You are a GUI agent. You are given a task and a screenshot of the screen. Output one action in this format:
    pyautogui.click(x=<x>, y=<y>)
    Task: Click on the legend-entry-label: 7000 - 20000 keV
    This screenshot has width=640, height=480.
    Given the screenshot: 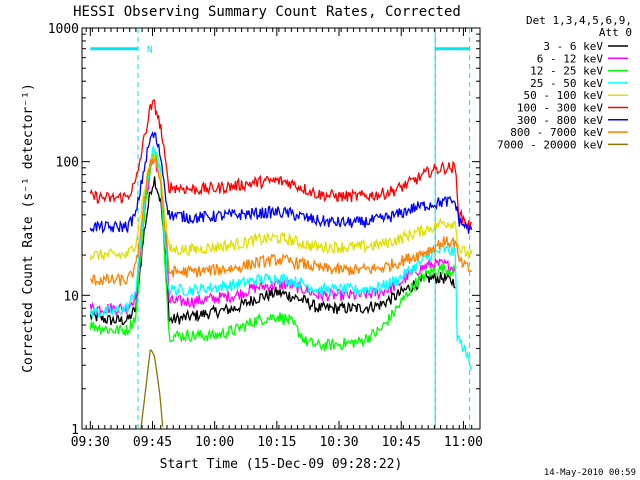 What is the action you would take?
    pyautogui.click(x=550, y=144)
    